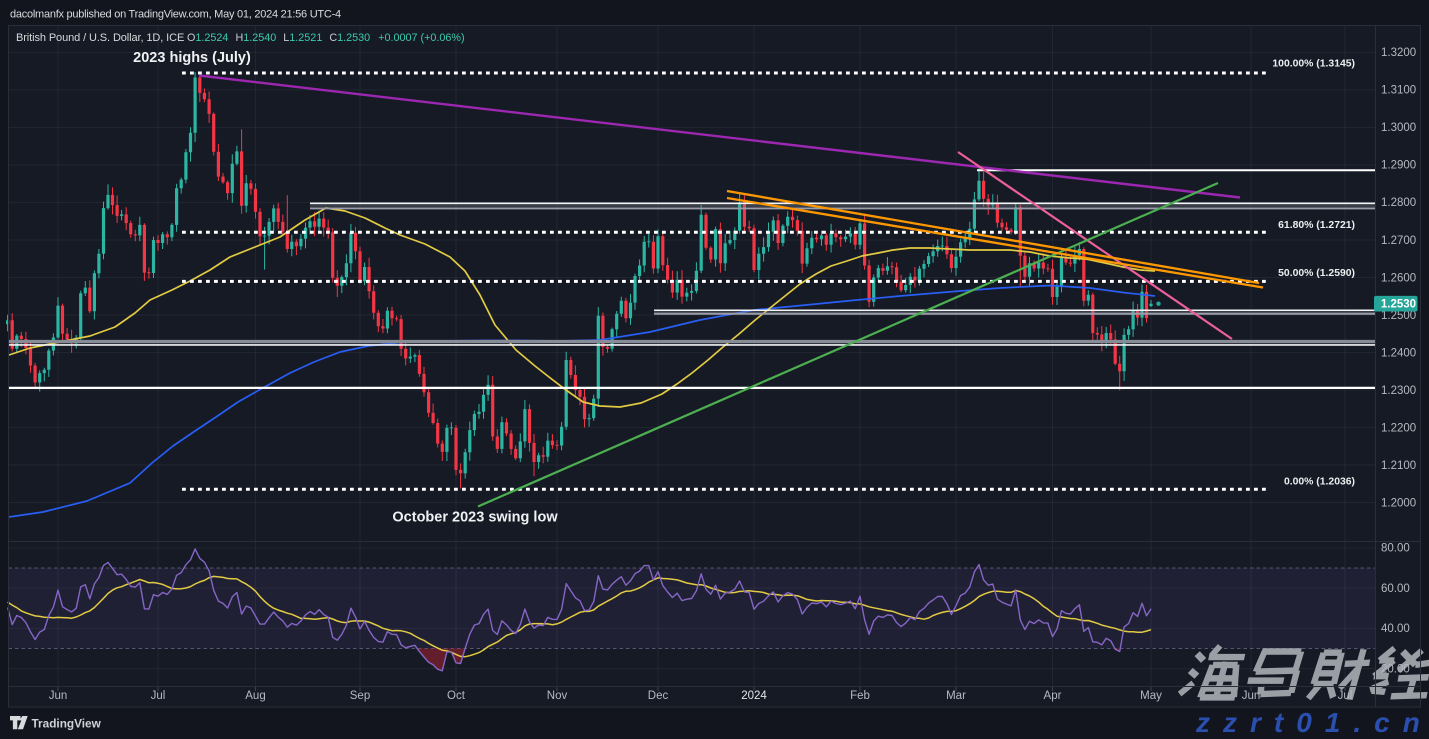  I want to click on svg-text: TradingView, so click(67, 724).